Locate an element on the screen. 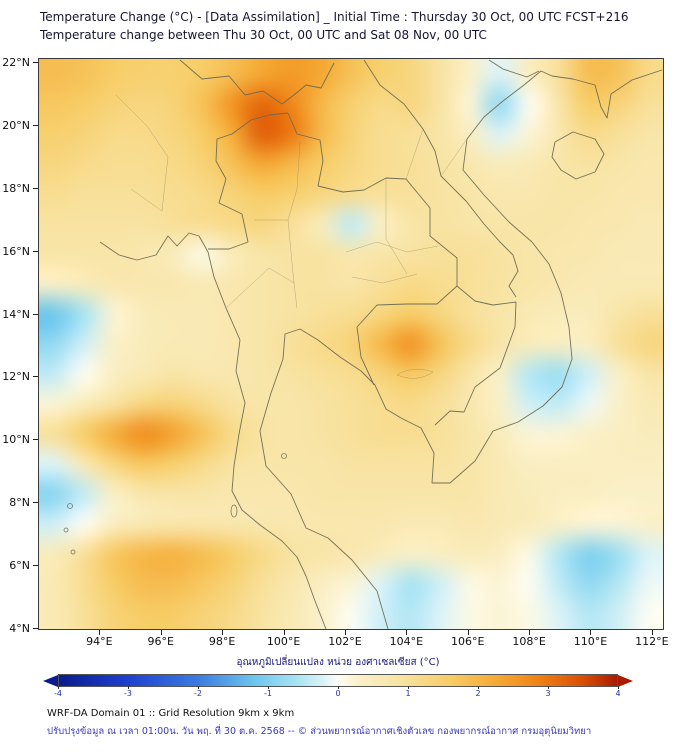  colorbar-tick-label: 1 is located at coordinates (408, 693).